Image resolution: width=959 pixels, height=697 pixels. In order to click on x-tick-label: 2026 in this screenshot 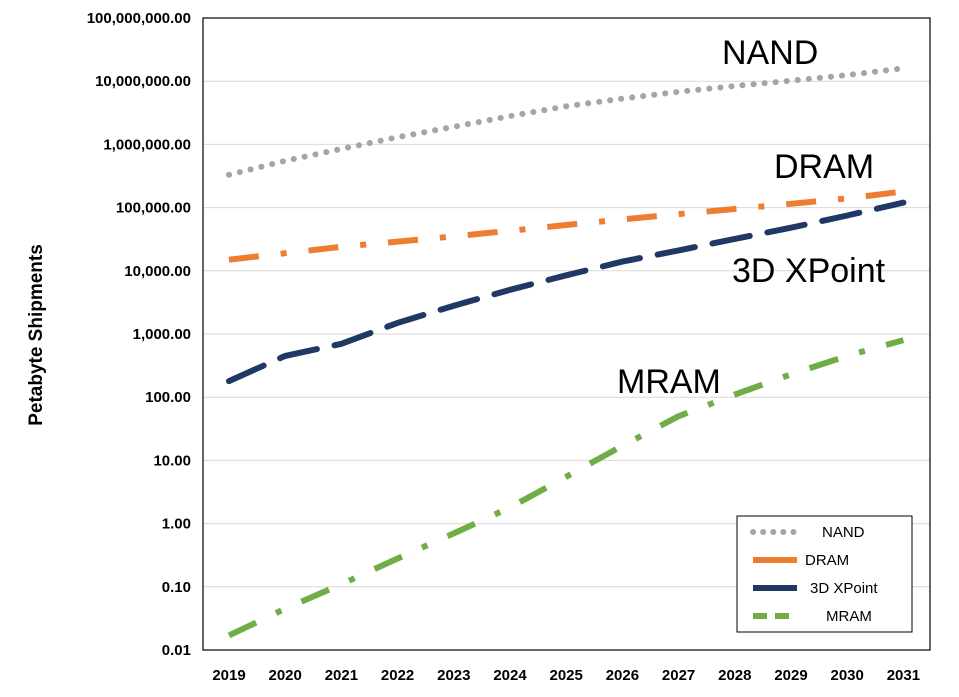, I will do `click(622, 675)`.